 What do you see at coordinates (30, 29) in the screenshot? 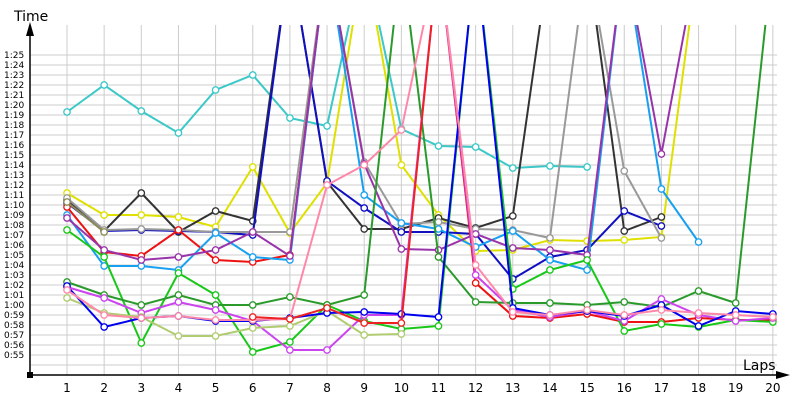
I see `y-axis-arrow-icon` at bounding box center [30, 29].